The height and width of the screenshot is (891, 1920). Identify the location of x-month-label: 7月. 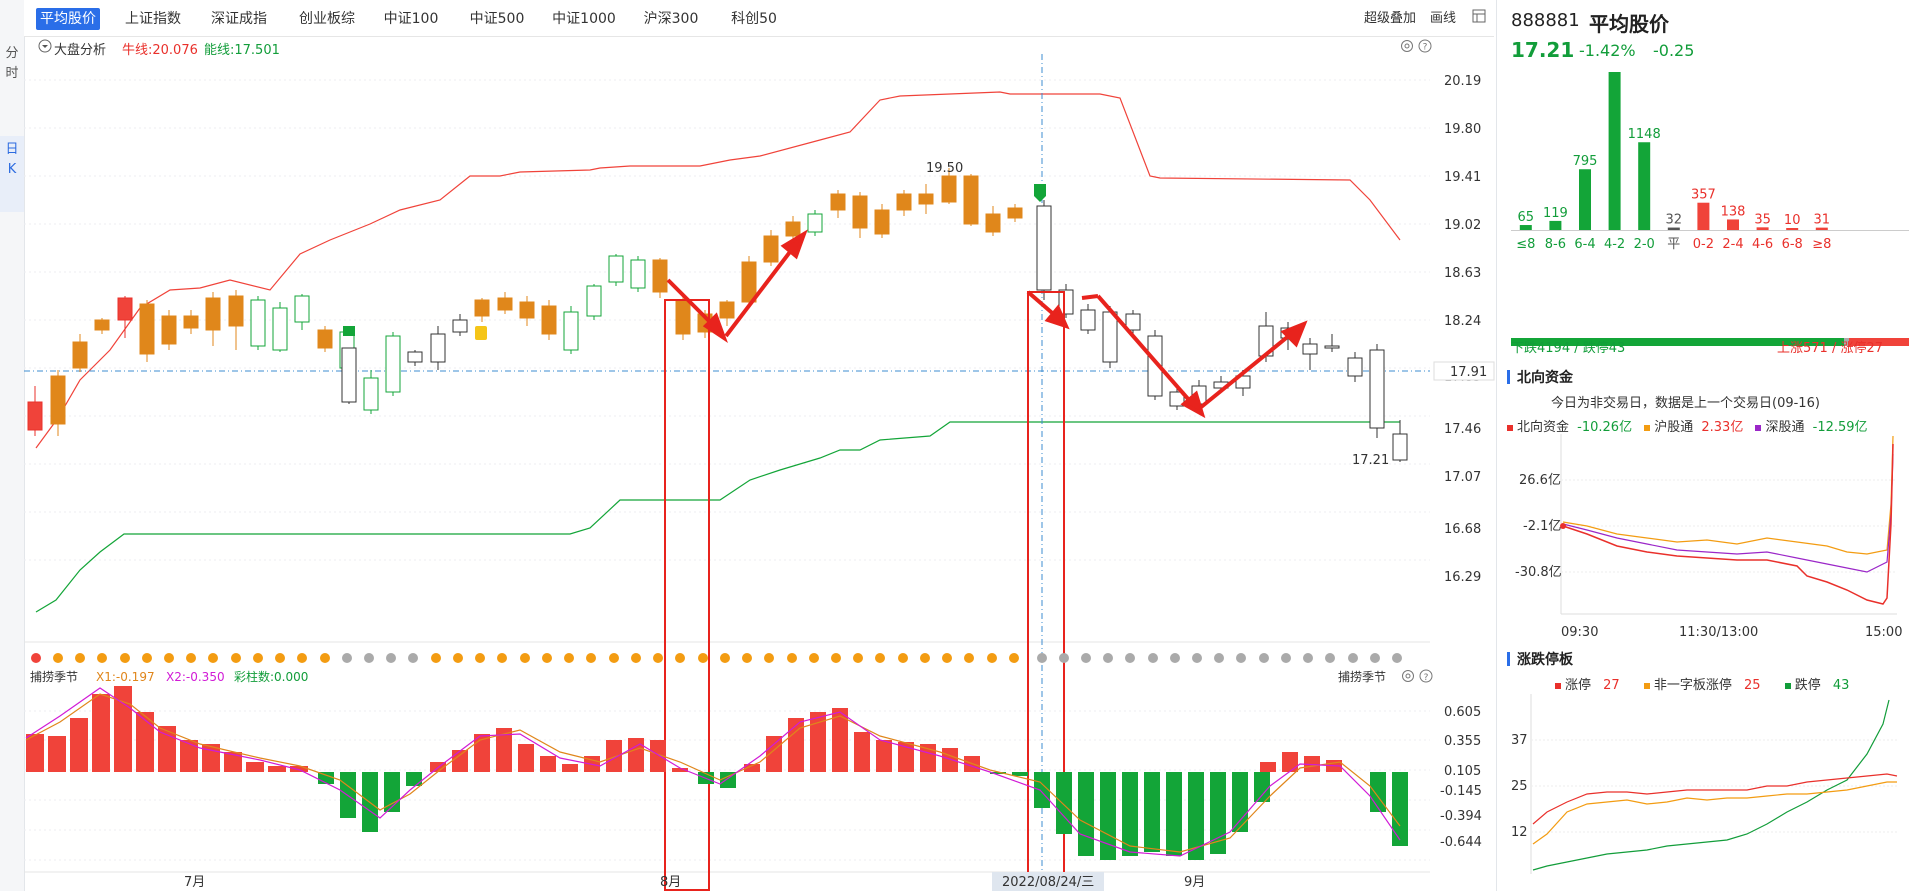
(194, 882).